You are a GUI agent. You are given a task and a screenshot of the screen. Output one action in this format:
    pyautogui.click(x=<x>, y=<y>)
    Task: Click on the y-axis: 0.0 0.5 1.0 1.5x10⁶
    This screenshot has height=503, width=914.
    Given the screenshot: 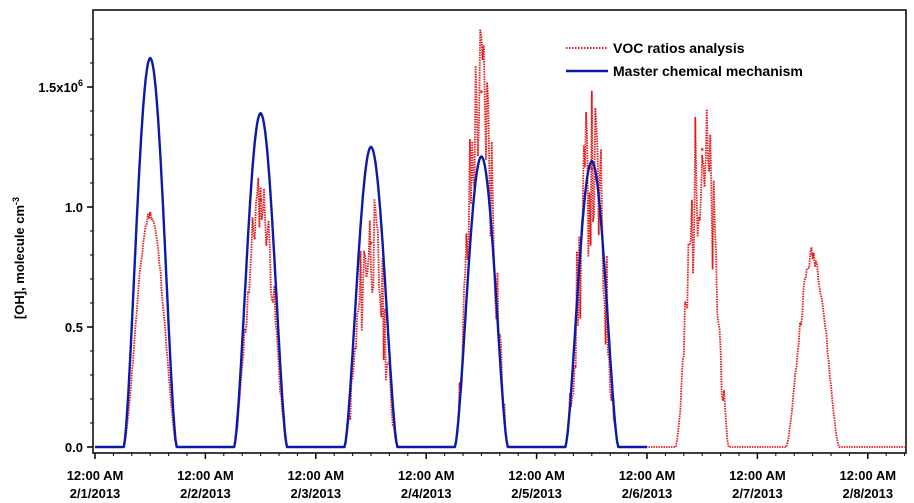 What is the action you would take?
    pyautogui.click(x=65, y=246)
    